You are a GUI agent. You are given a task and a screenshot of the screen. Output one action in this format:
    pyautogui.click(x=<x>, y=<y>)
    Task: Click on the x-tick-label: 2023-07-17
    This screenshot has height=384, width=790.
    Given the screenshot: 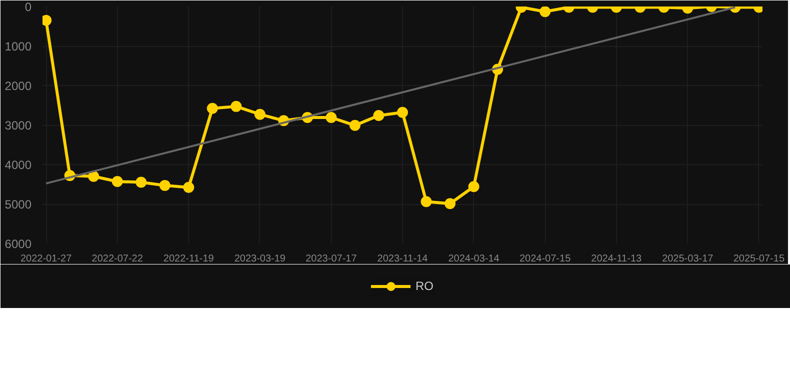 What is the action you would take?
    pyautogui.click(x=332, y=259)
    